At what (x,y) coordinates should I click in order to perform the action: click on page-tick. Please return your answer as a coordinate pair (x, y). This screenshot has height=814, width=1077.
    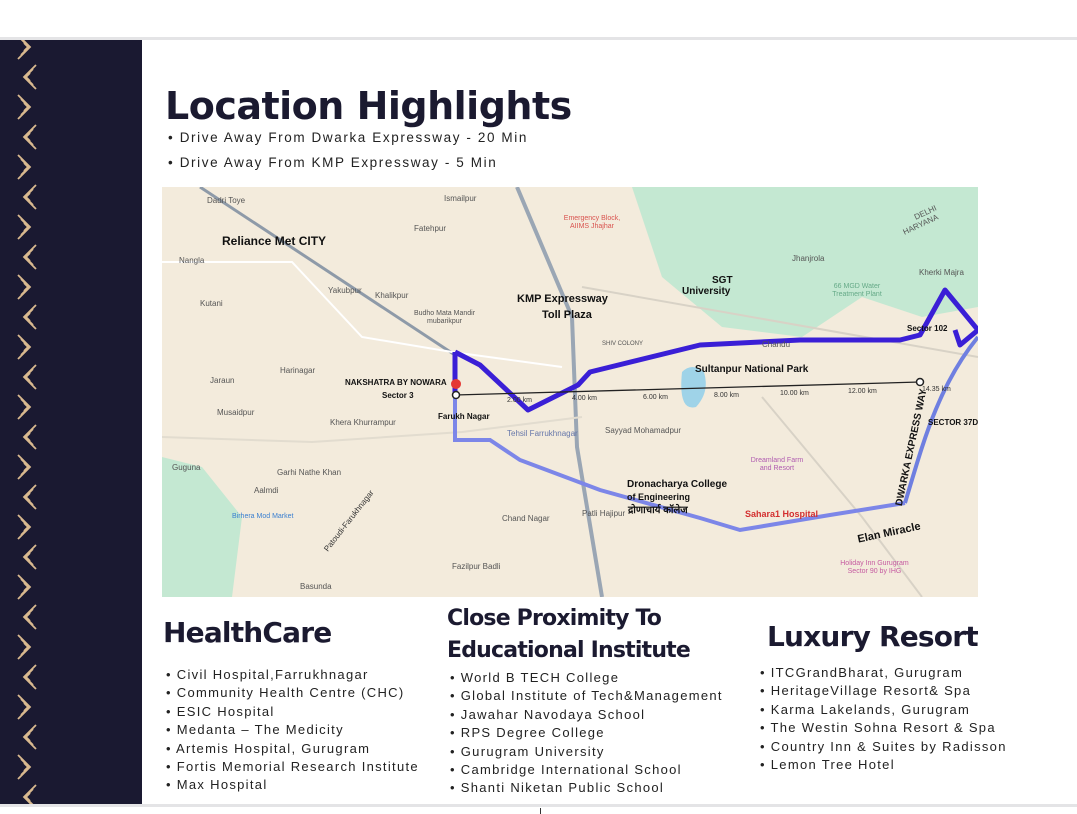
    Looking at the image, I should click on (540, 811).